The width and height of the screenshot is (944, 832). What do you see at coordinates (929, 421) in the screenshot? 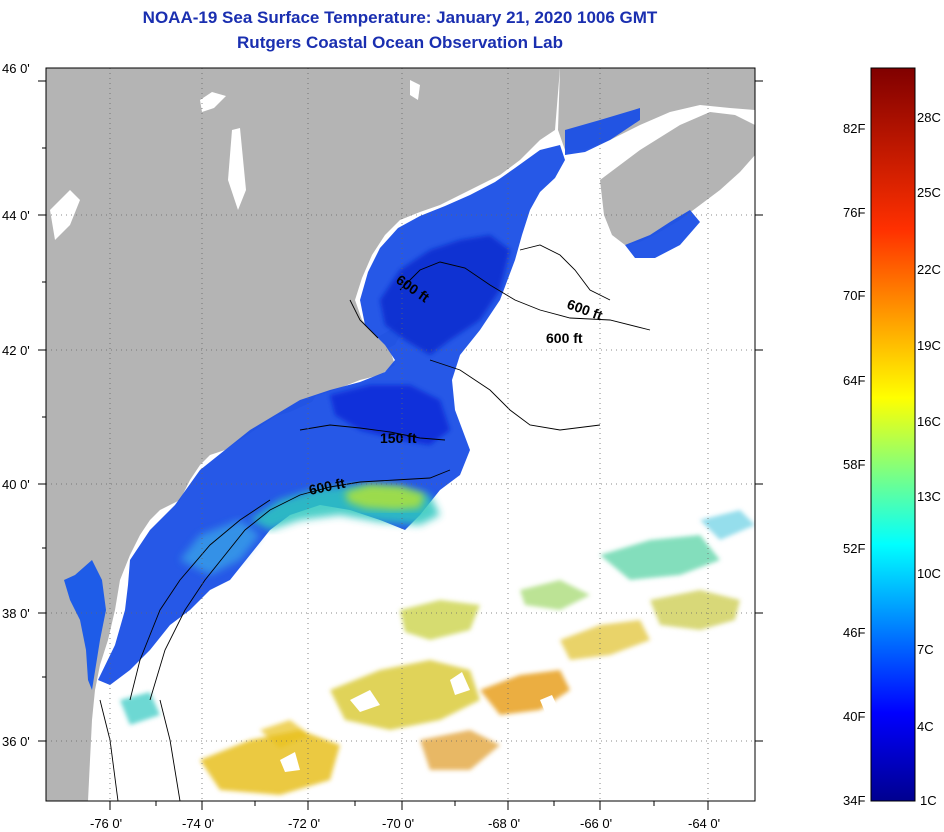
I see `colorbar-c-label: 16C` at bounding box center [929, 421].